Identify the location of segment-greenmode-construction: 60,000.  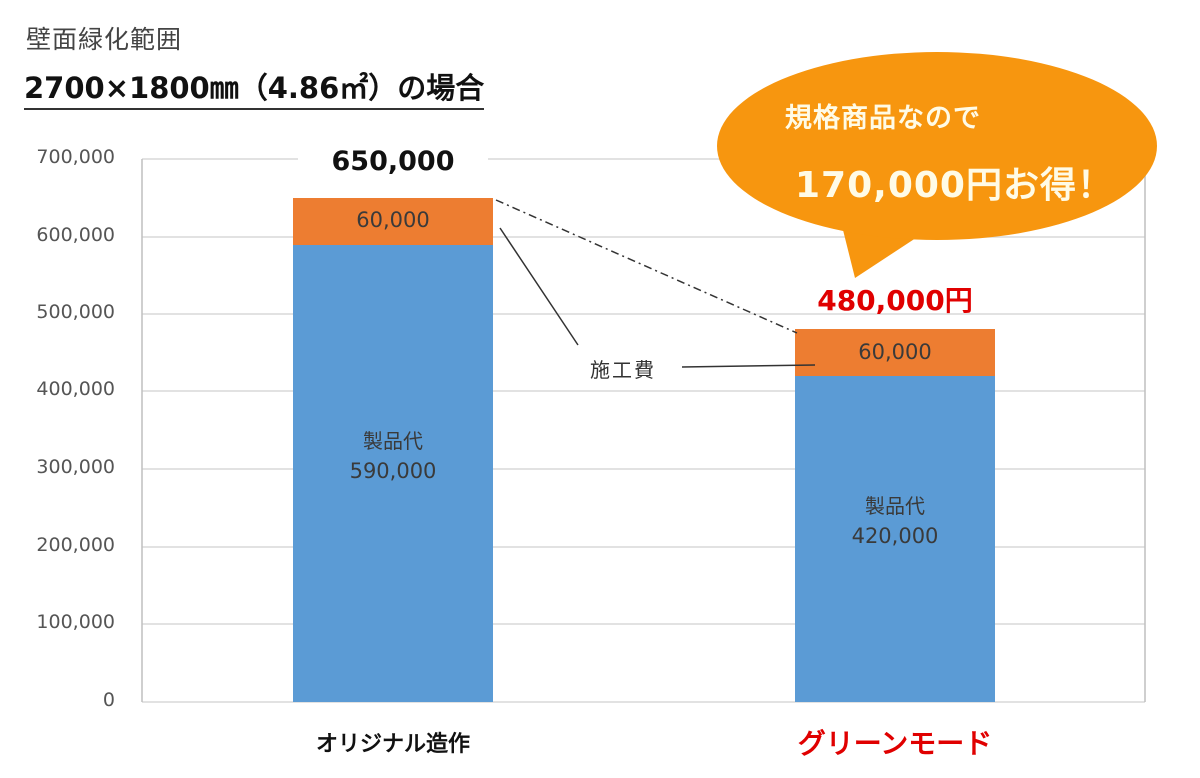
(895, 352).